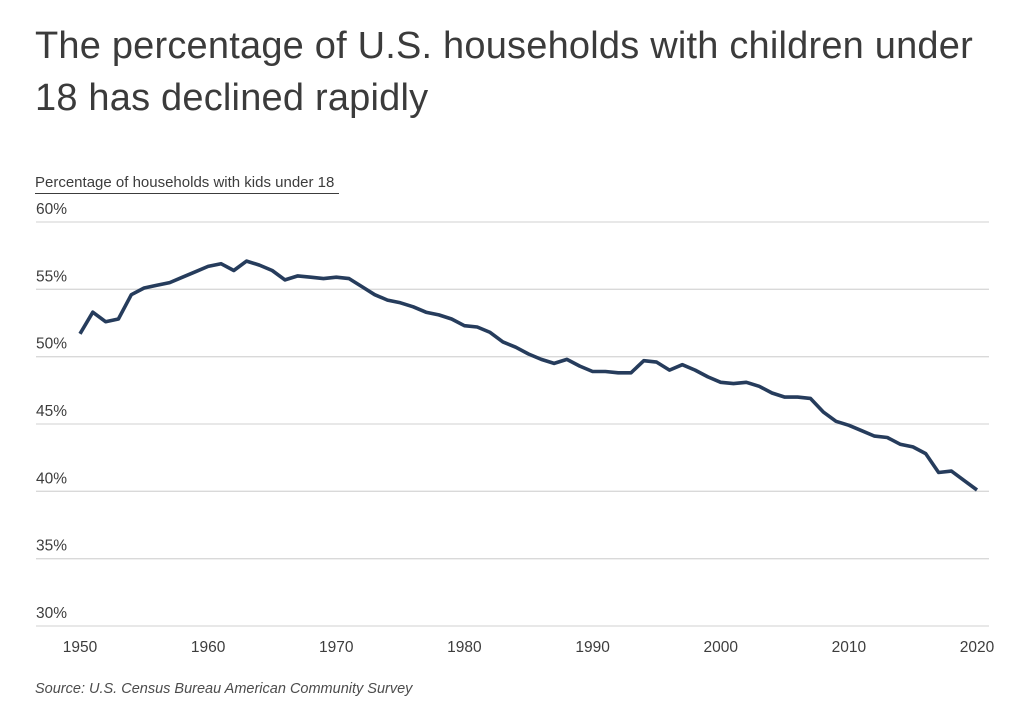  Describe the element at coordinates (592, 647) in the screenshot. I see `x-tick-label: 1990` at that location.